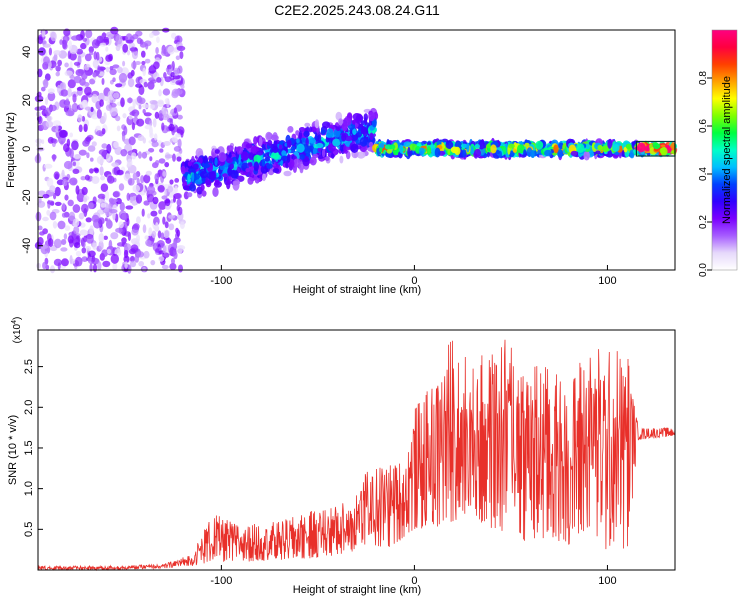  I want to click on colorbar-tick-label: 0.4, so click(703, 174).